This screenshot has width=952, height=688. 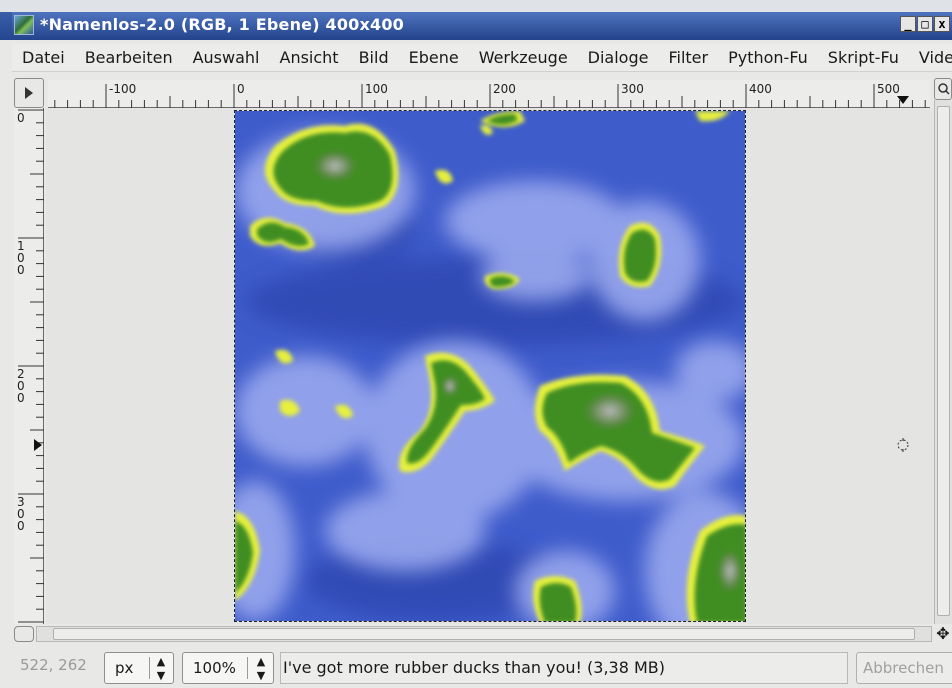 I want to click on unit-select: px ▲ ▼, so click(x=139, y=668).